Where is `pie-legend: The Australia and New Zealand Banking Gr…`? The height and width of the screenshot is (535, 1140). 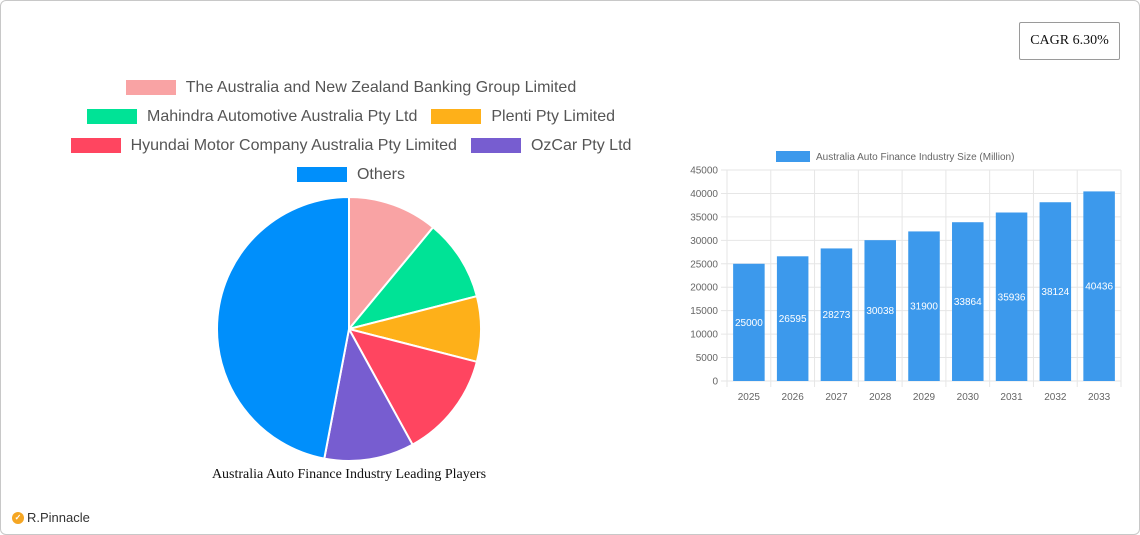
pie-legend: The Australia and New Zealand Banking Gr… is located at coordinates (351, 131).